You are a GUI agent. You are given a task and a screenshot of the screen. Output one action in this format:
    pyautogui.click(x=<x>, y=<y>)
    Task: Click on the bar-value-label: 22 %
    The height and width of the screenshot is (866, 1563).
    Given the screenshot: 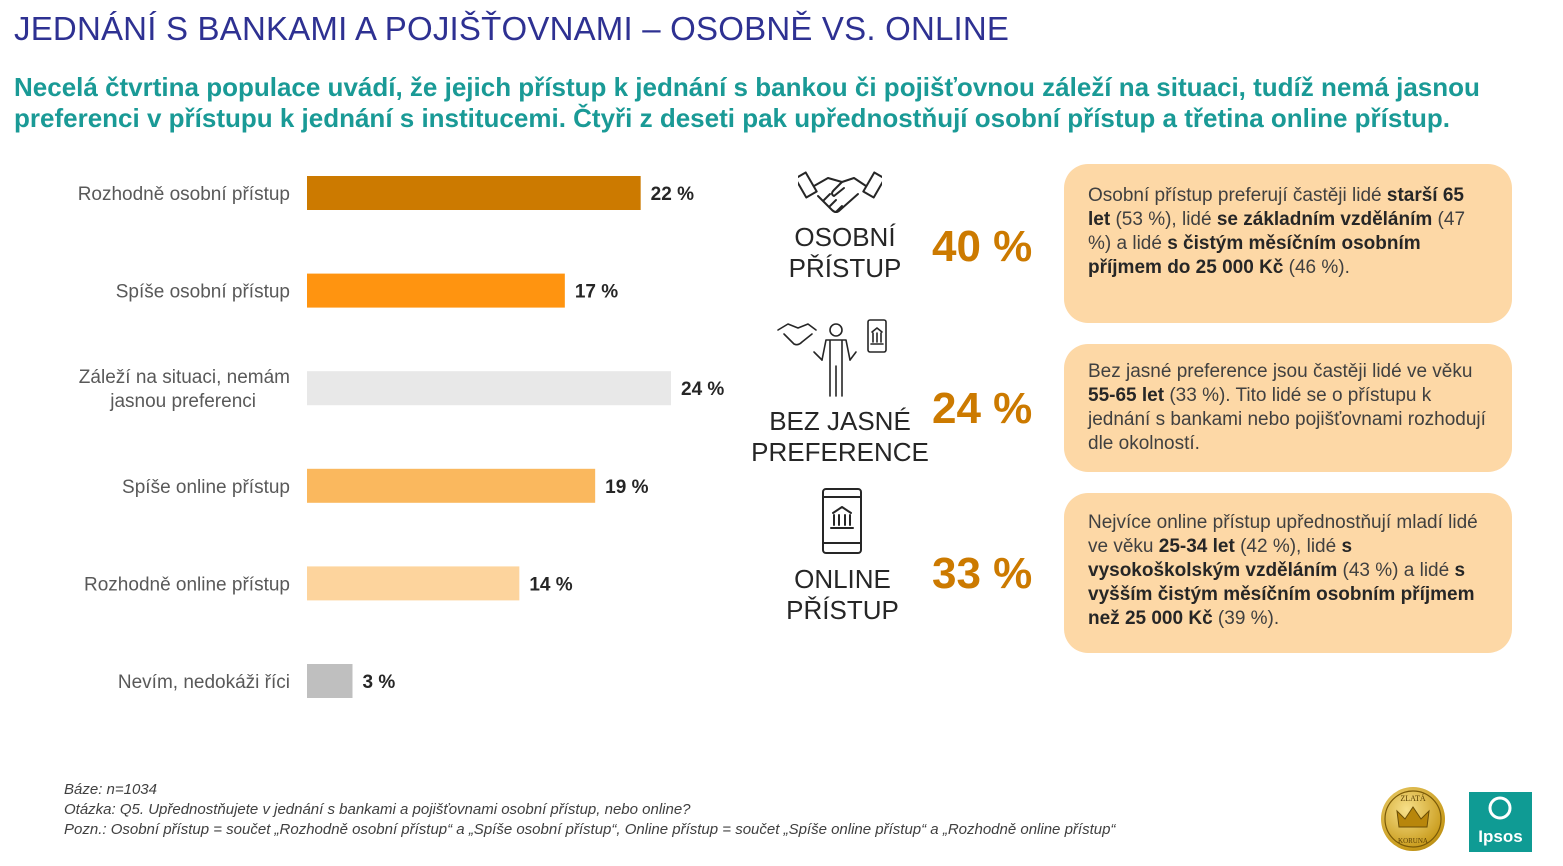 What is the action you would take?
    pyautogui.click(x=672, y=194)
    